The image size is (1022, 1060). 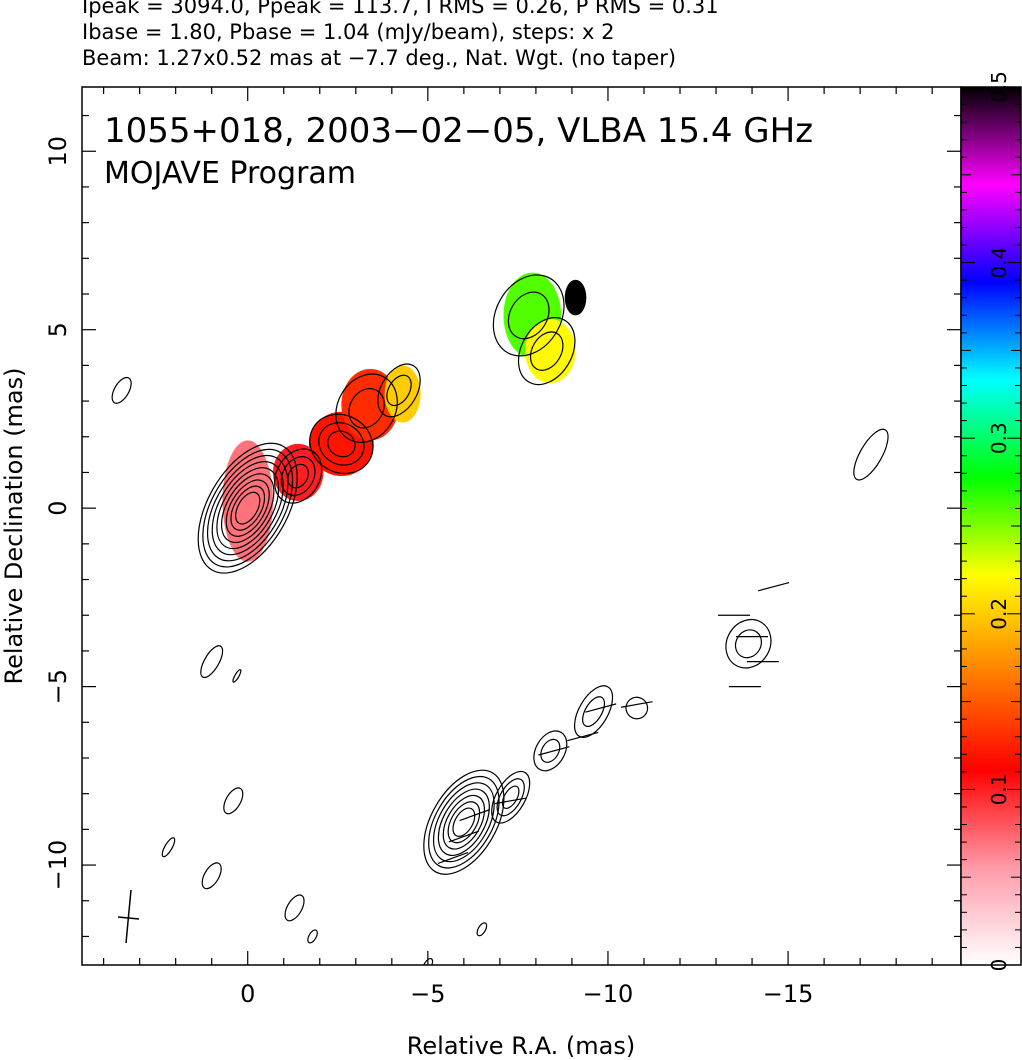 What do you see at coordinates (58, 329) in the screenshot?
I see `y-tick-label: 5` at bounding box center [58, 329].